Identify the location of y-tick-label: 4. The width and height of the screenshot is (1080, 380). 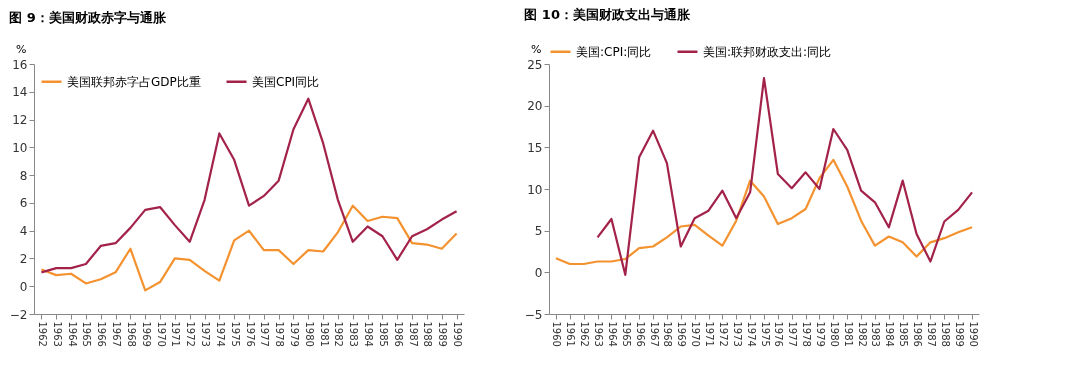
(23, 231).